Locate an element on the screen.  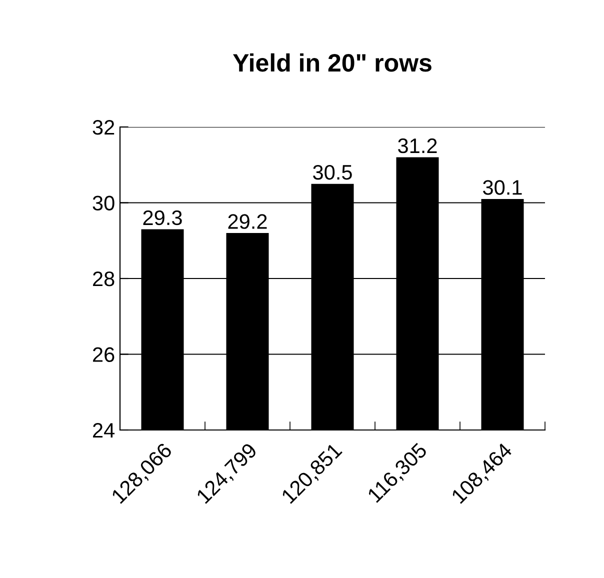
data-label: 29.3 is located at coordinates (162, 218).